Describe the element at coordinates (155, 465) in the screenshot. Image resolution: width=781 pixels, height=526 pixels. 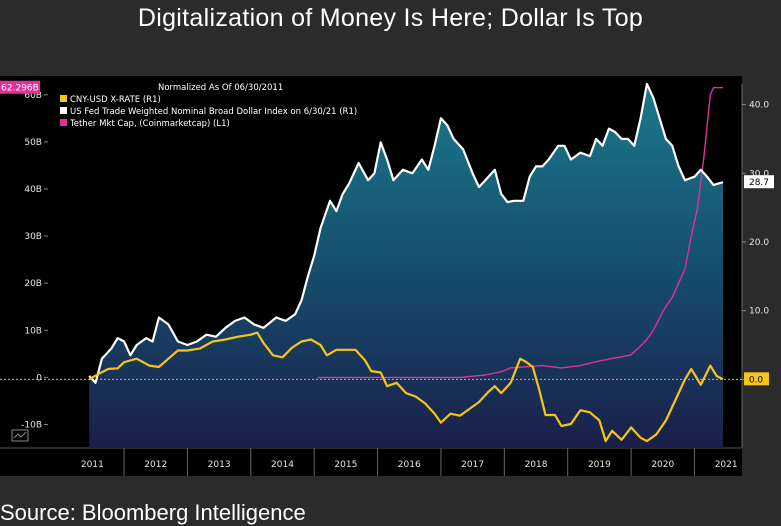
I see `x-tick-label: 2012` at that location.